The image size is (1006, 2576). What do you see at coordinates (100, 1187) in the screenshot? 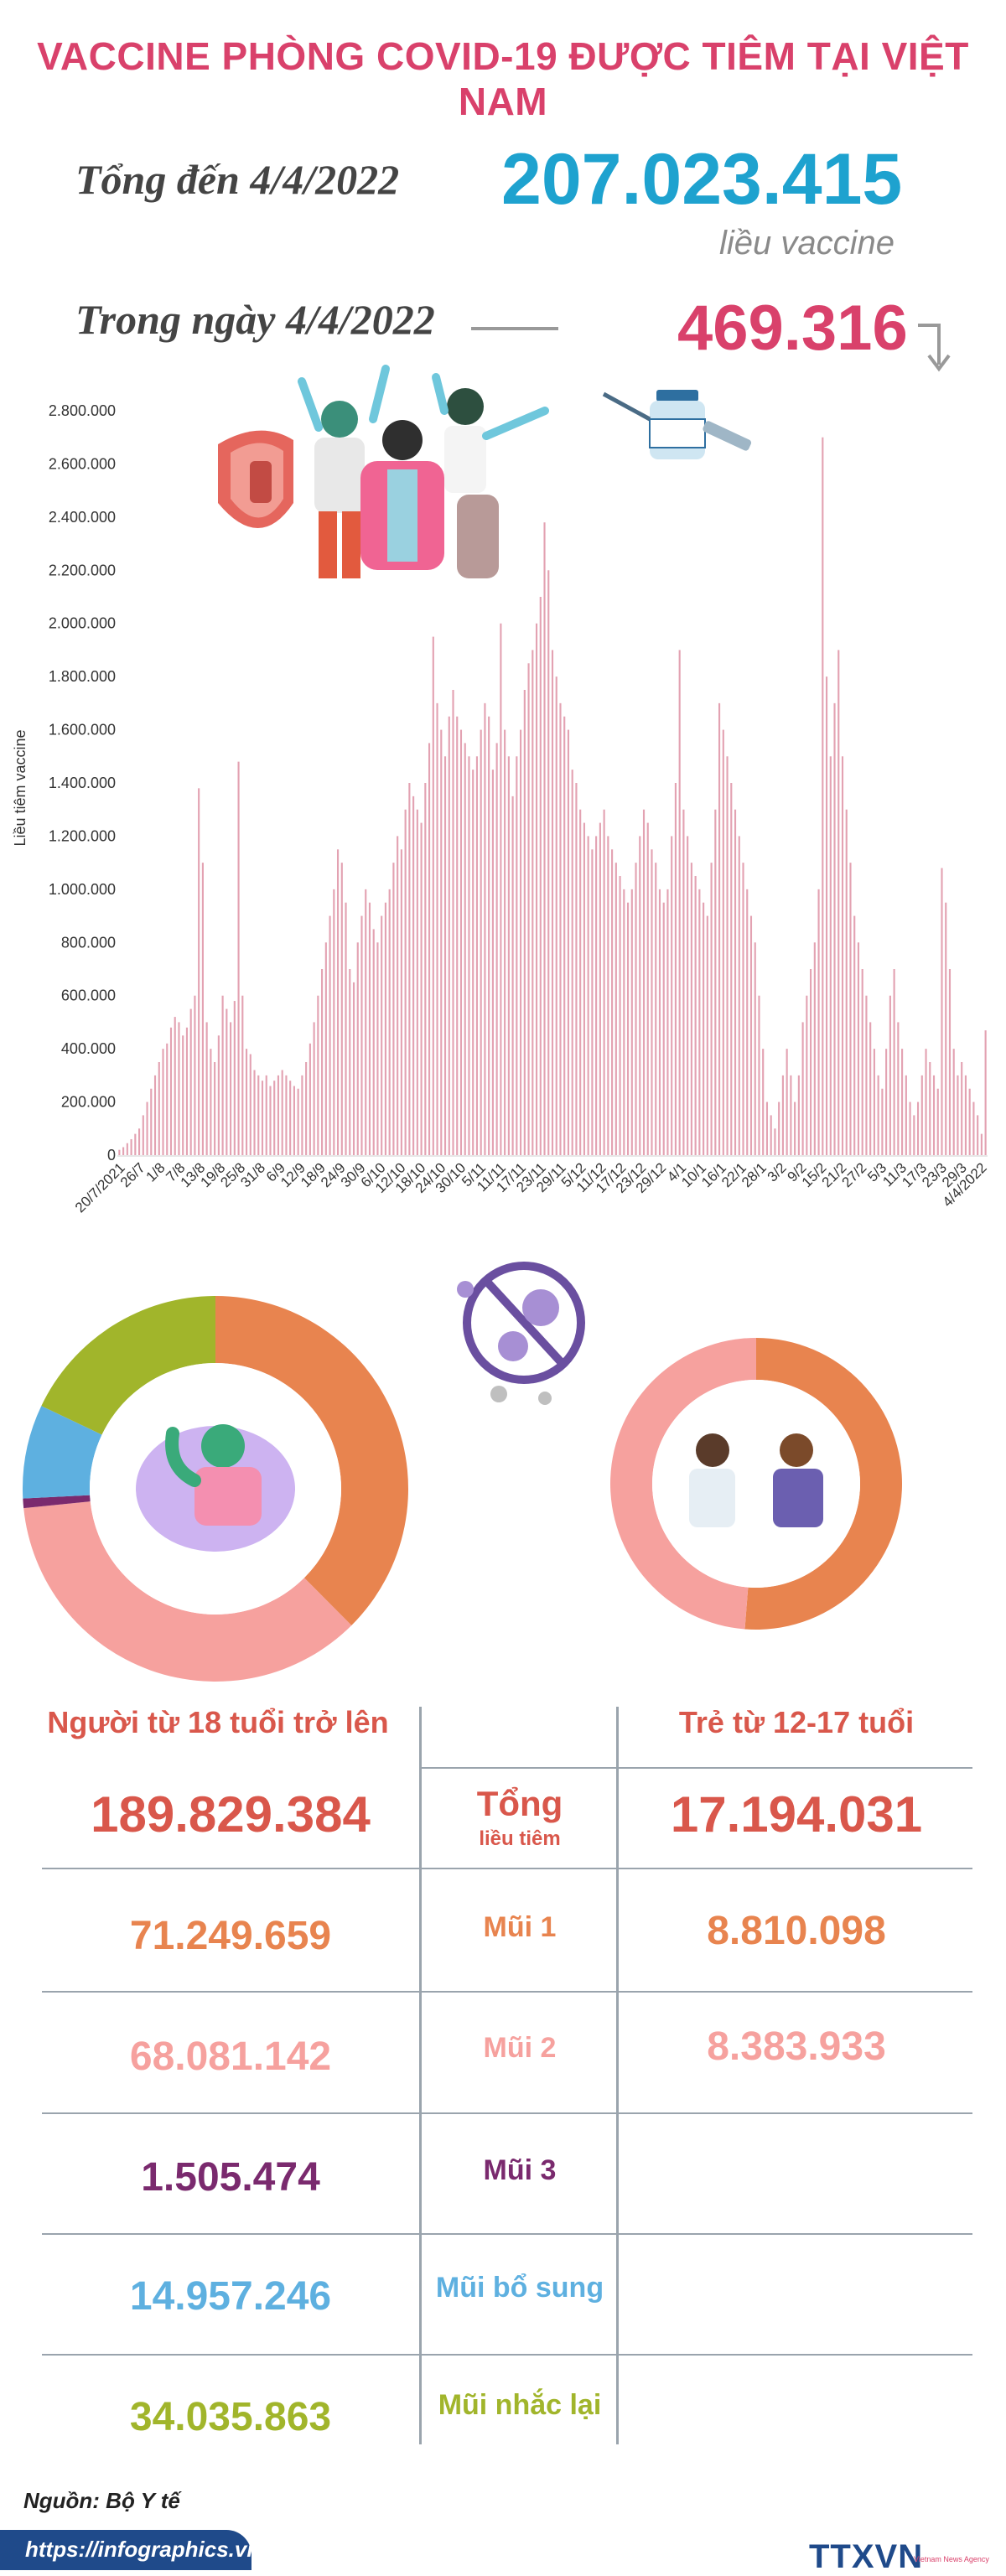
I see `x-tick-label: 20/7/2021` at bounding box center [100, 1187].